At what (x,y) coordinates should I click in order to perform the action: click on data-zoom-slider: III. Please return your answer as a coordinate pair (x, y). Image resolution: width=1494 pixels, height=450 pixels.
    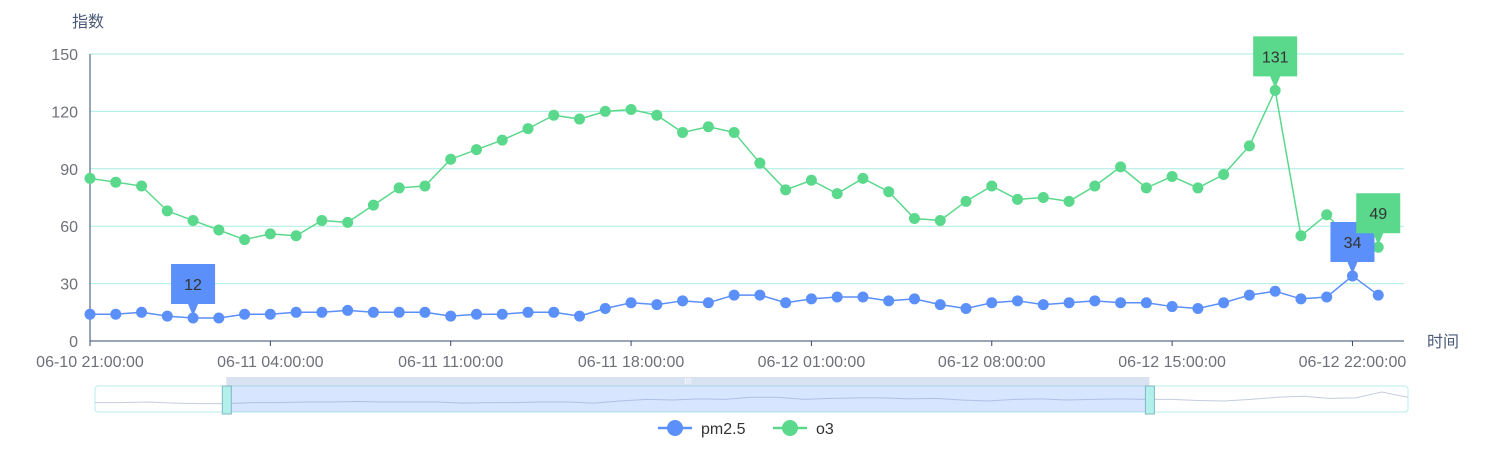
    Looking at the image, I should click on (751, 396).